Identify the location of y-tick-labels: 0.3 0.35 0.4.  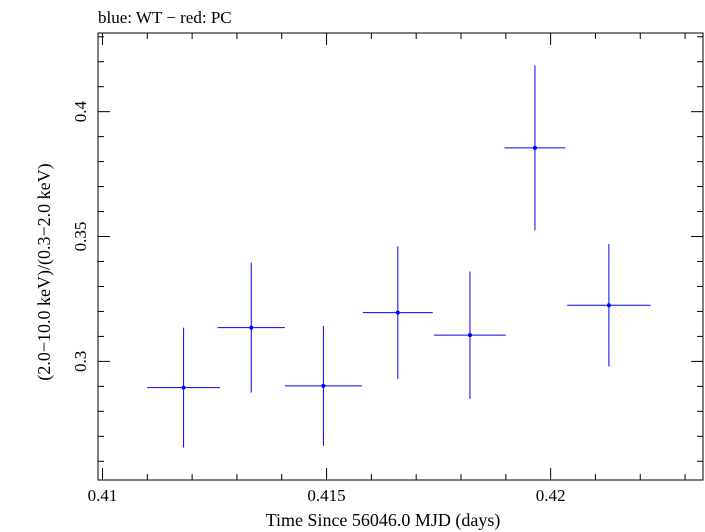
(80, 236).